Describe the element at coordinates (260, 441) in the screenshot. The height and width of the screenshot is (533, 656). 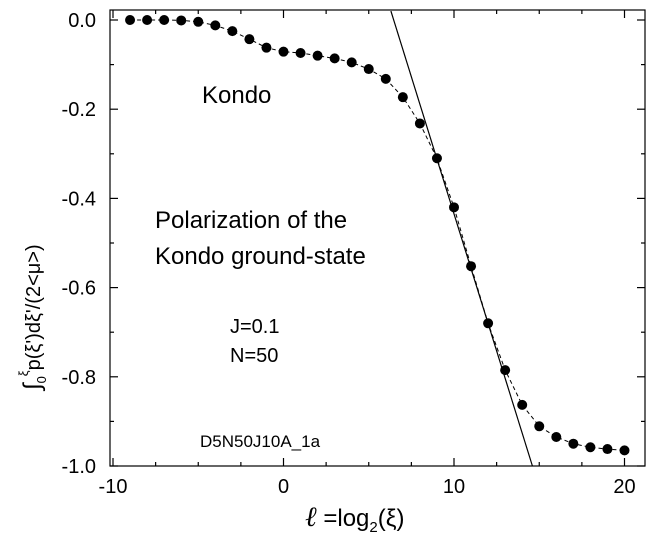
I see `annotation-file-id: D5N50J10A_1a` at that location.